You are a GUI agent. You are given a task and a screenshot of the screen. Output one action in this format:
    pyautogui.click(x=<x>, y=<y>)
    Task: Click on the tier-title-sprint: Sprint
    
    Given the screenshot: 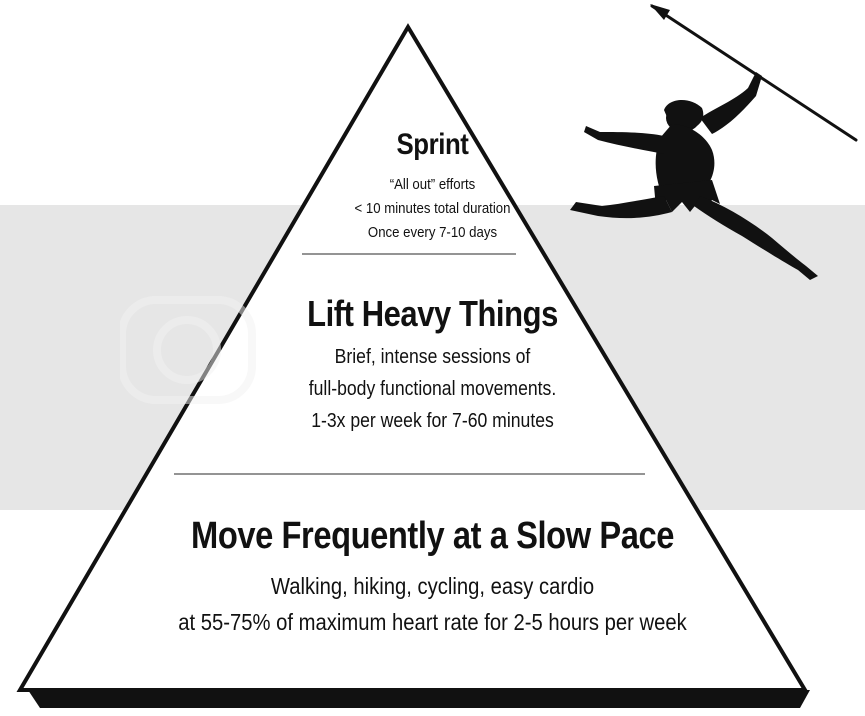 What is the action you would take?
    pyautogui.click(x=432, y=144)
    